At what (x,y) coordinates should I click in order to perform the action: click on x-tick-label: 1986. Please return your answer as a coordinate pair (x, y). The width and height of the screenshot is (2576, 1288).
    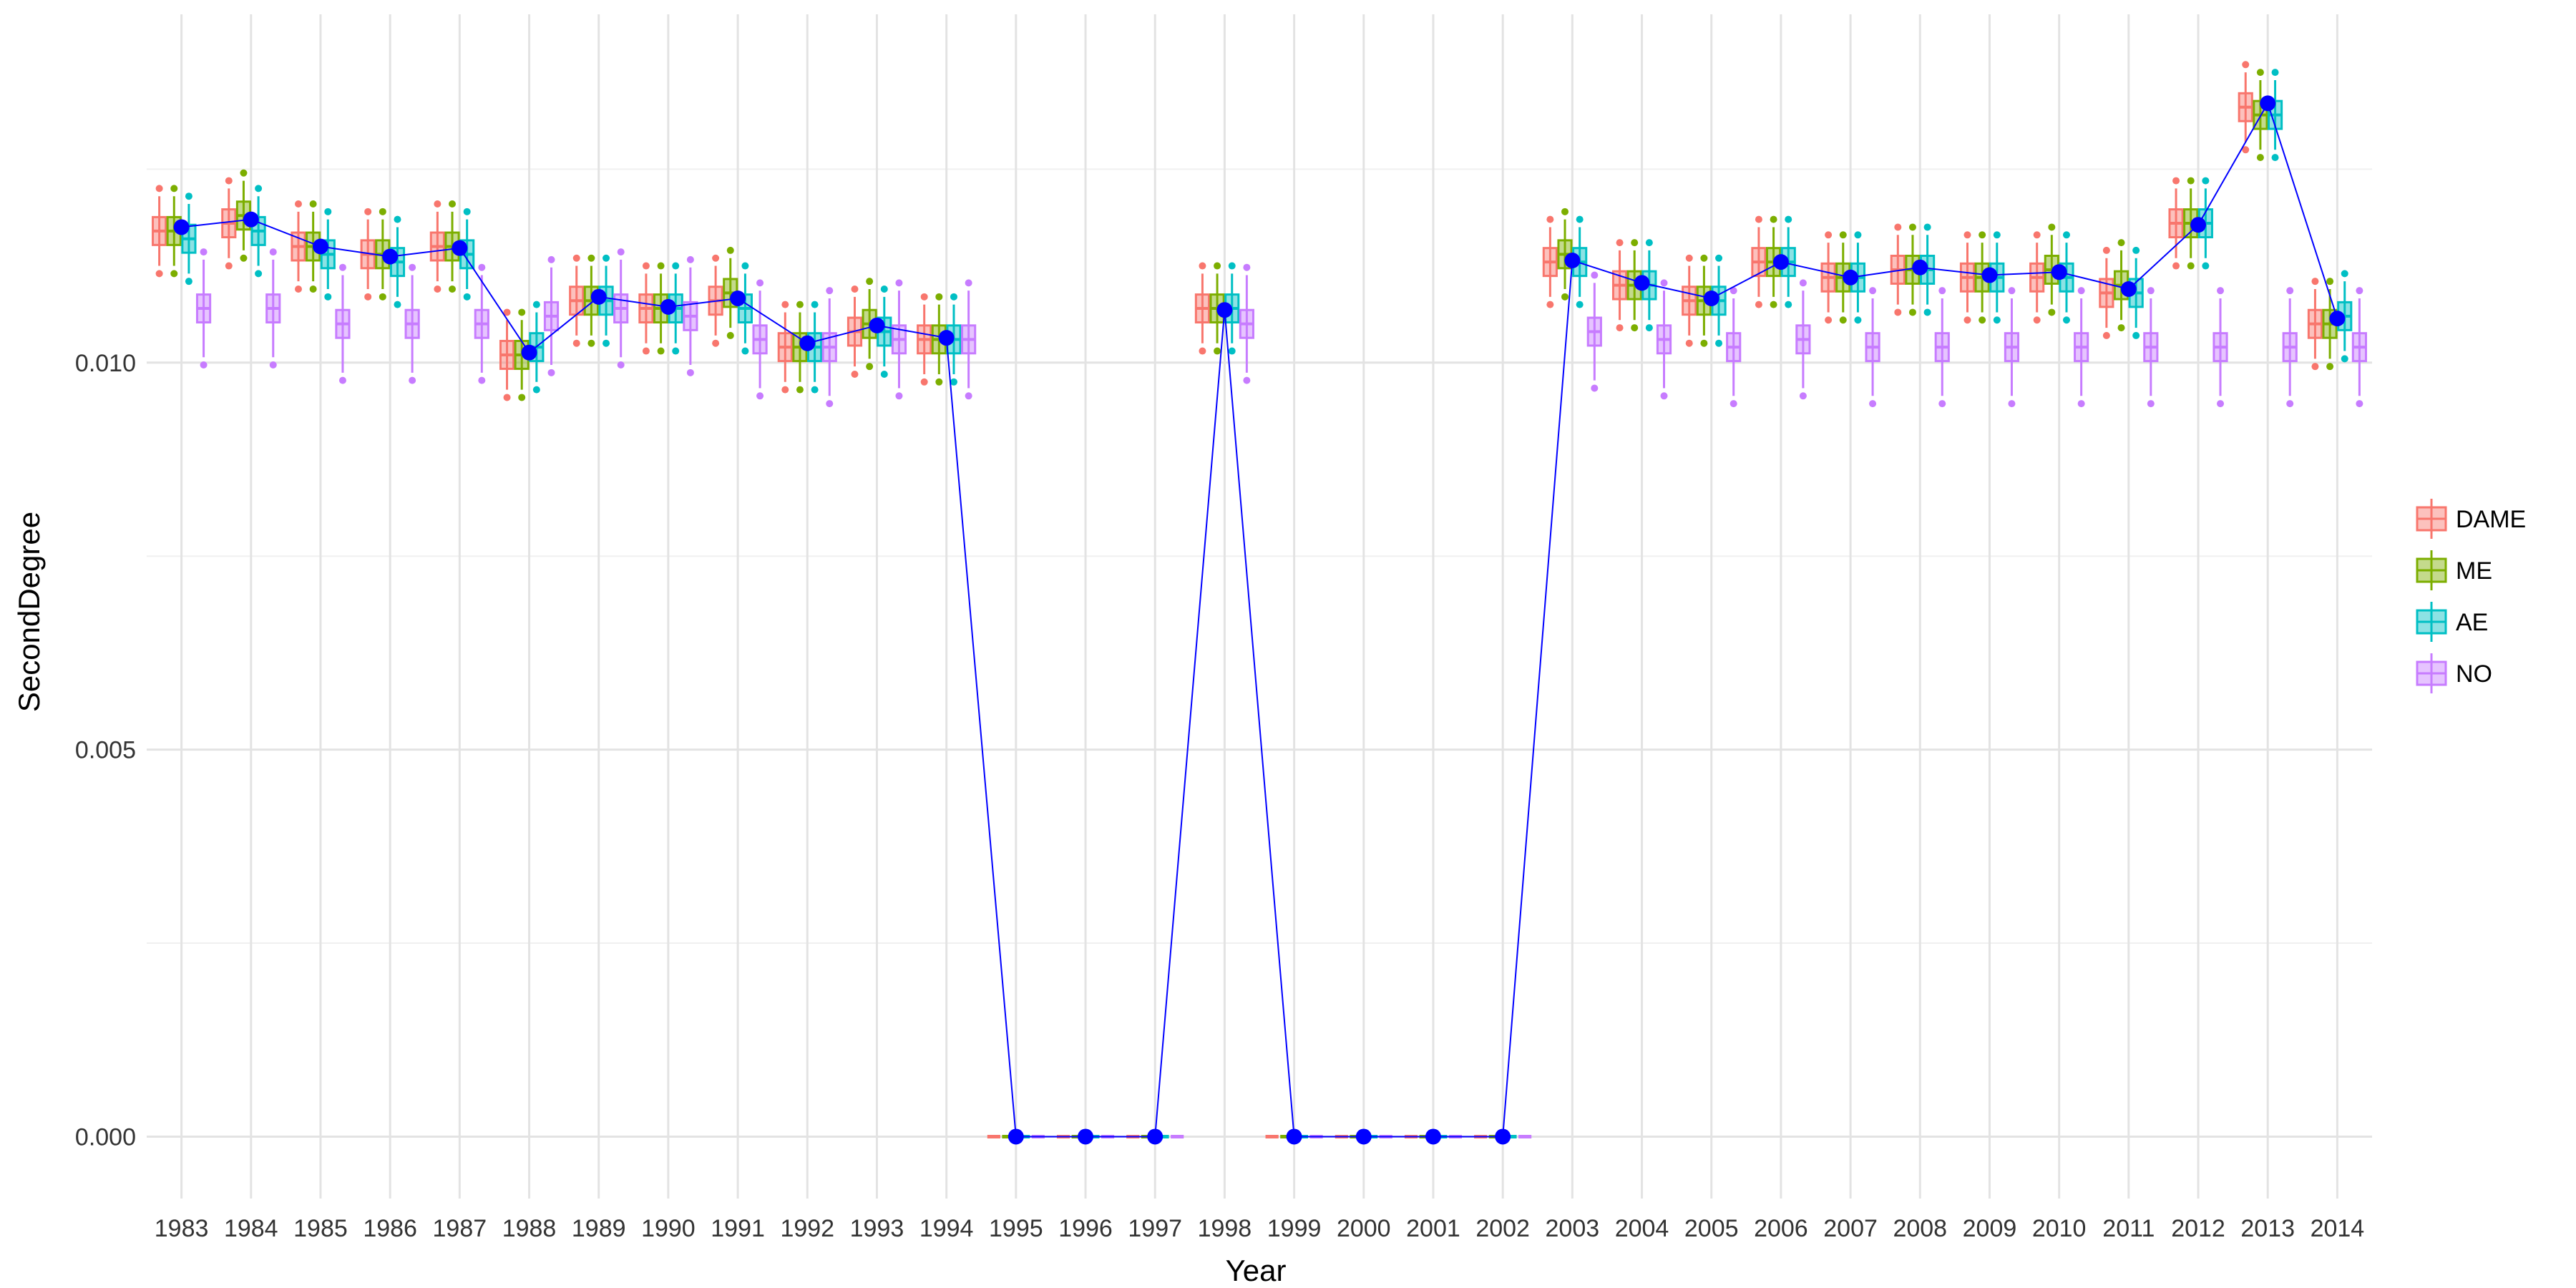
    Looking at the image, I should click on (390, 1228).